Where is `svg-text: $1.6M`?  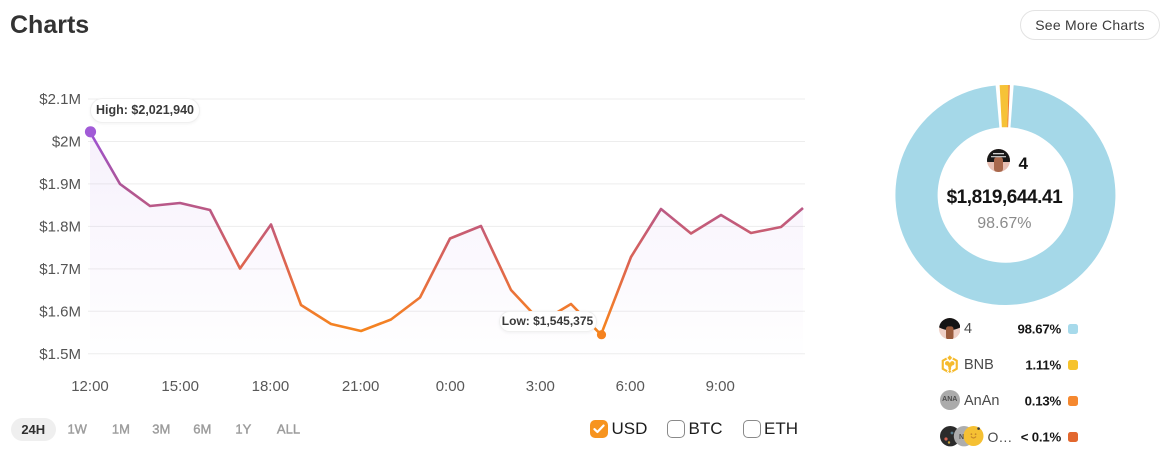 svg-text: $1.6M is located at coordinates (60, 312).